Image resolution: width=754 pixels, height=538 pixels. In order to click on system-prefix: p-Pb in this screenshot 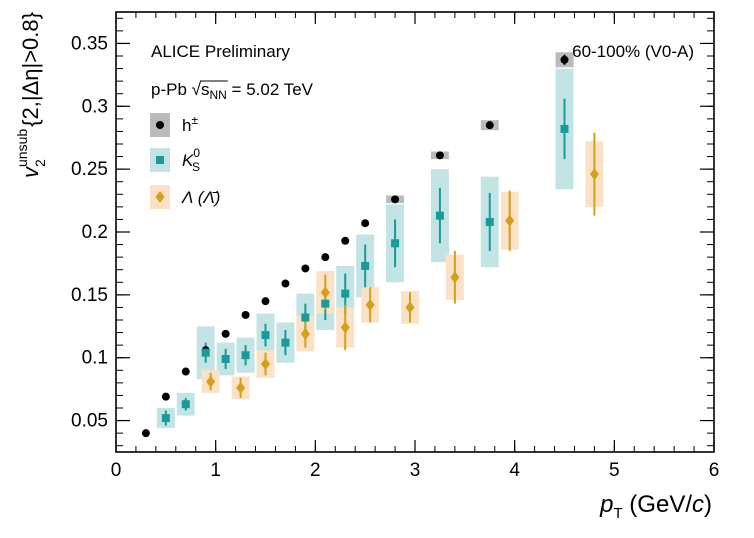, I will do `click(171, 89)`.